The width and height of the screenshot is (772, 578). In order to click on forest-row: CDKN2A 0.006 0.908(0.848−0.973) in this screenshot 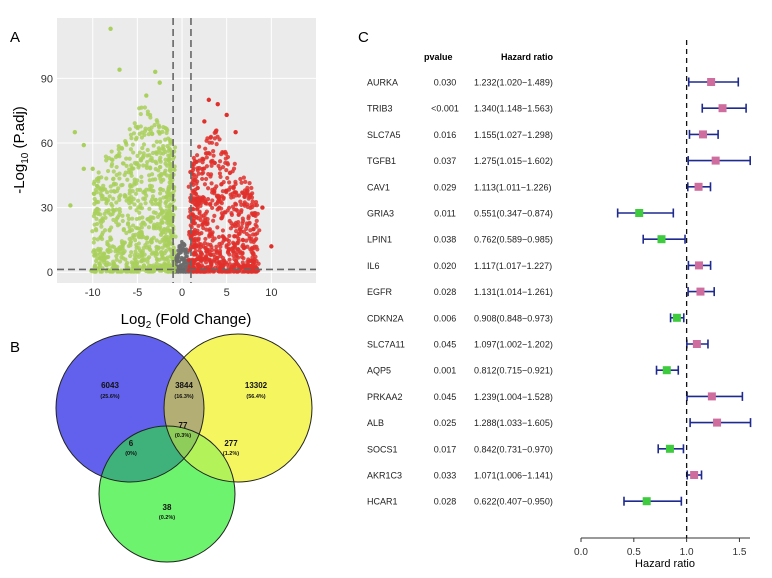, I will do `click(526, 318)`.